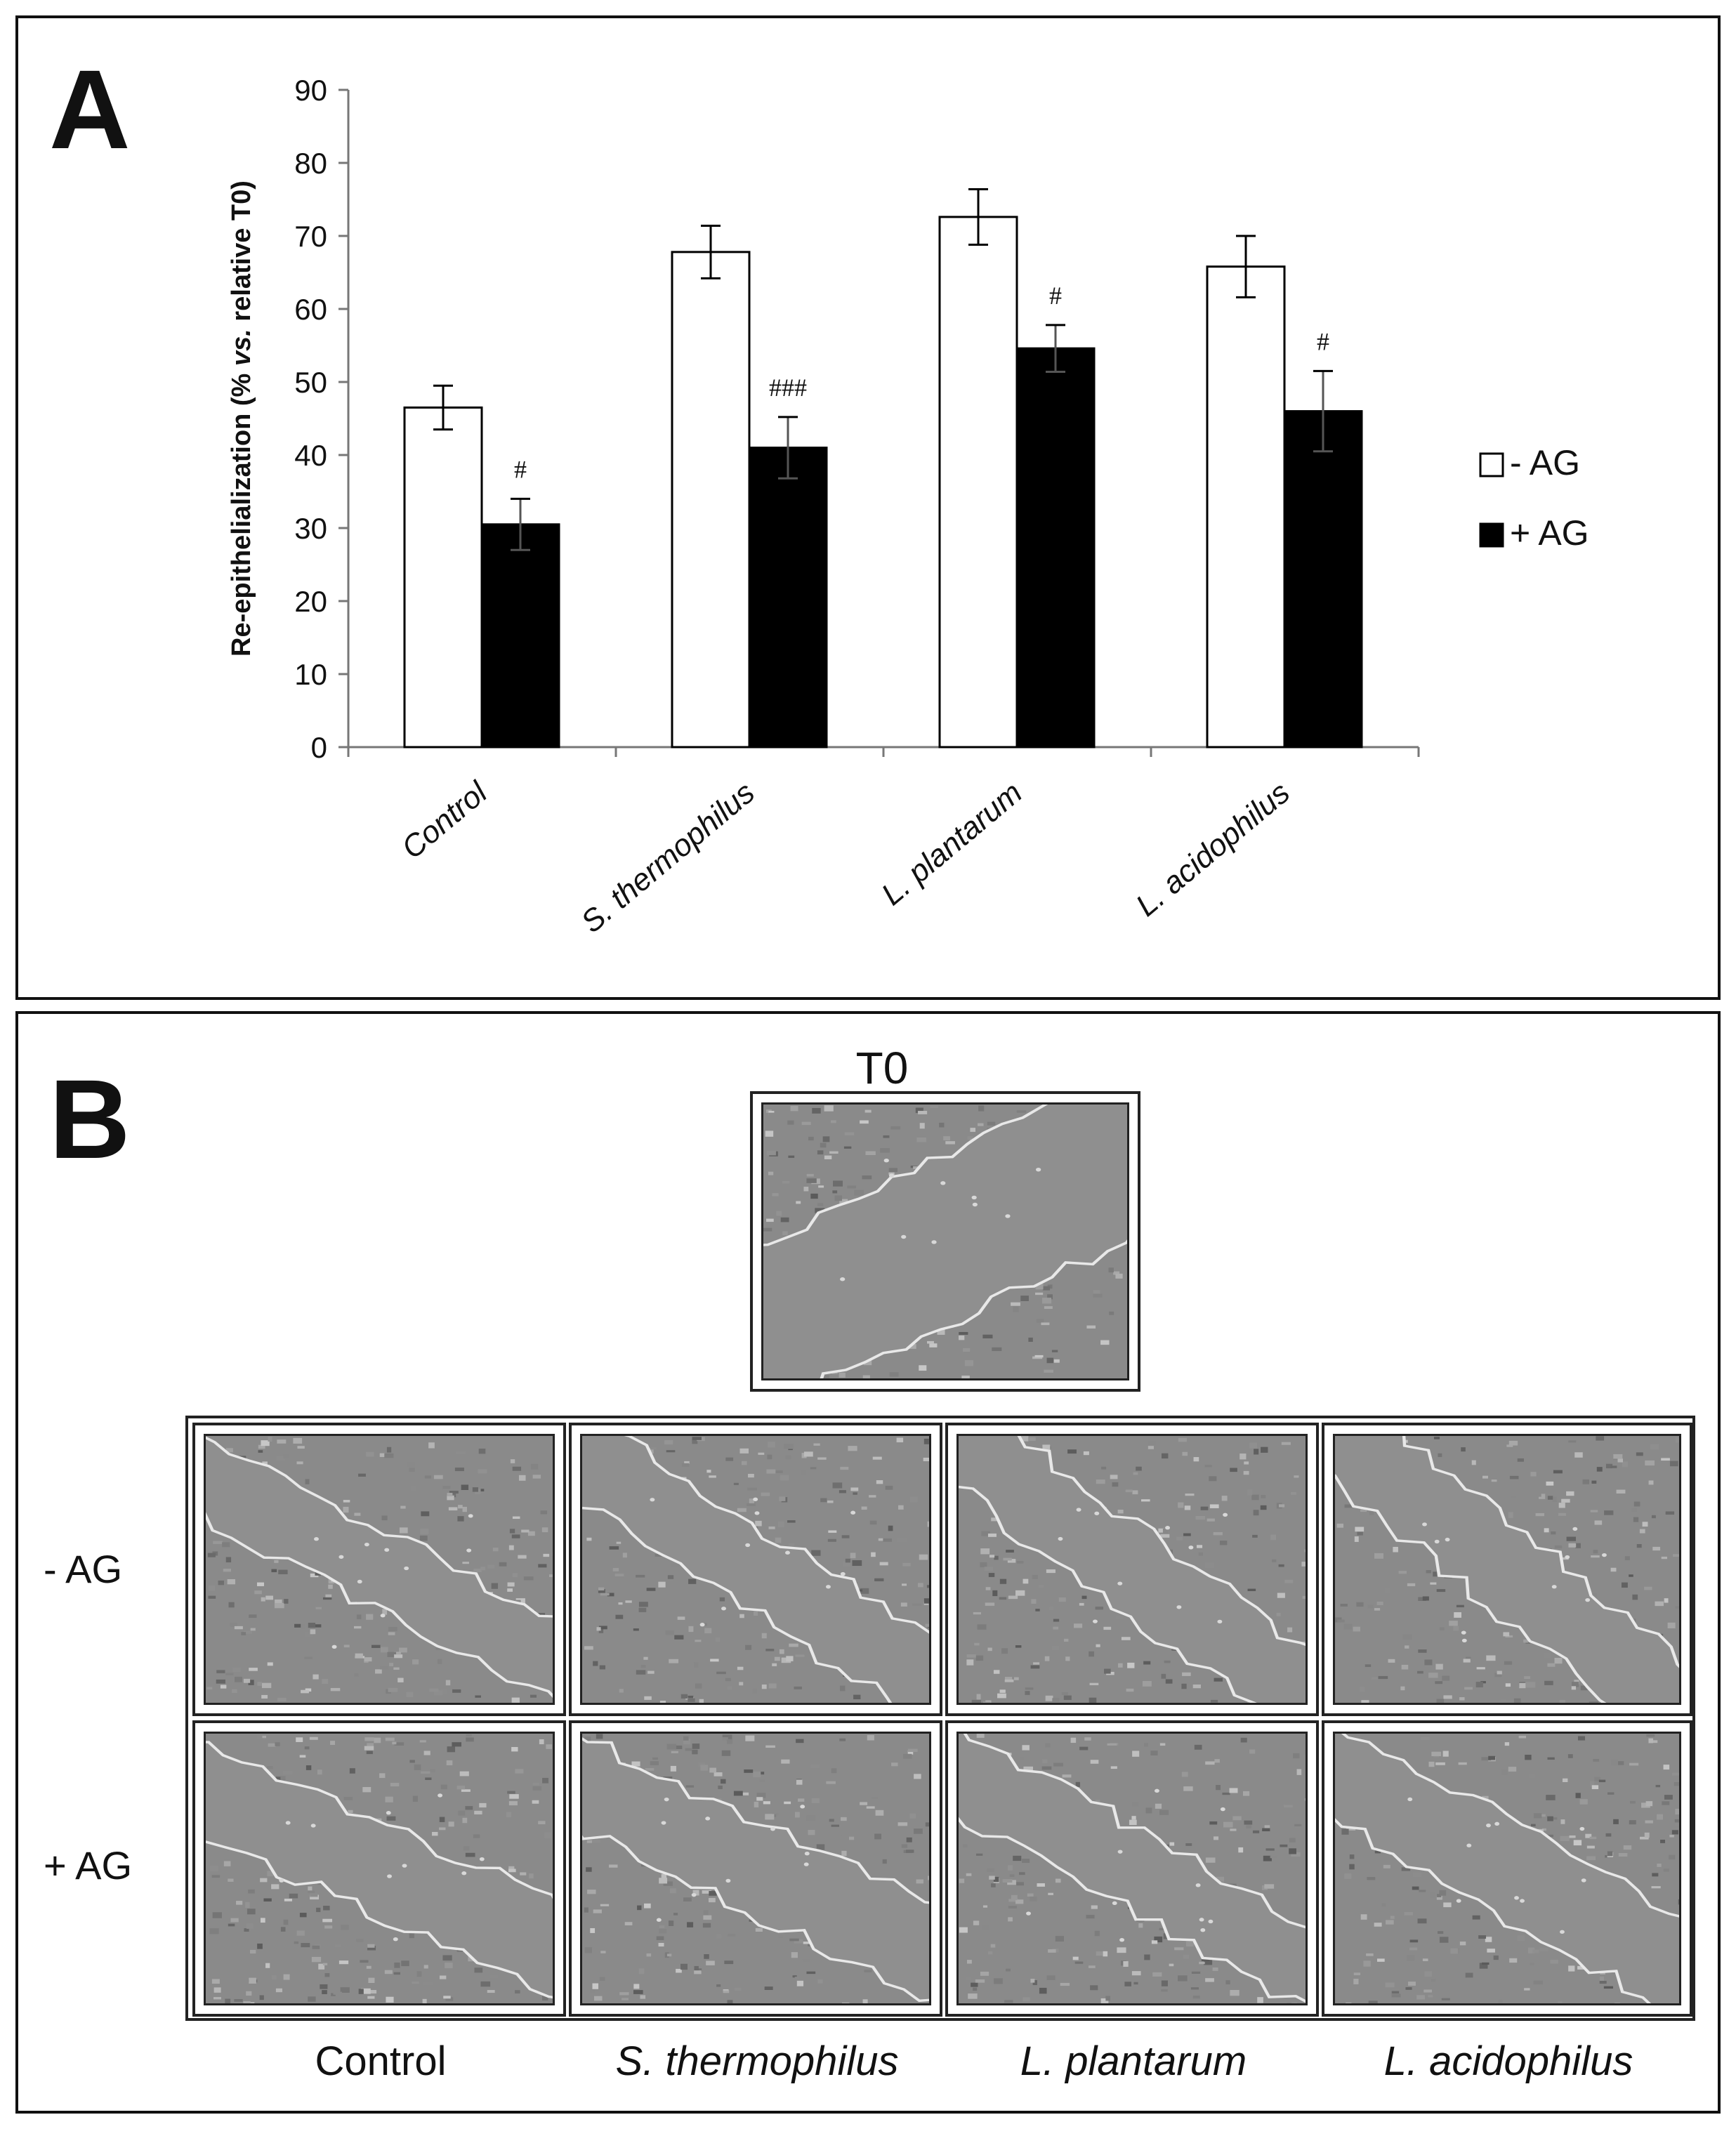 This screenshot has width=1736, height=2129. What do you see at coordinates (952, 843) in the screenshot?
I see `x-category-label: L. plantarum` at bounding box center [952, 843].